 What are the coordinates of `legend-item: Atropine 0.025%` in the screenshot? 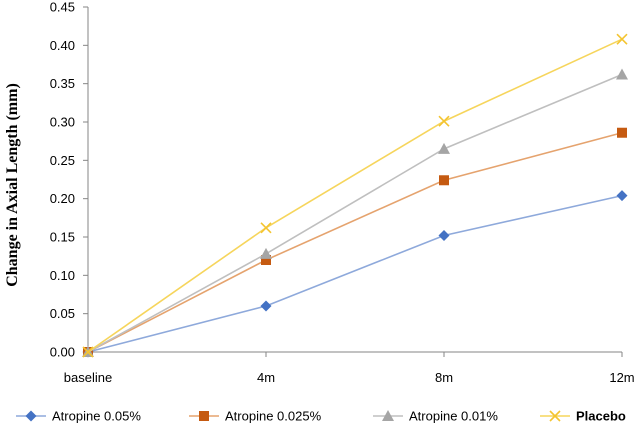 It's located at (255, 416).